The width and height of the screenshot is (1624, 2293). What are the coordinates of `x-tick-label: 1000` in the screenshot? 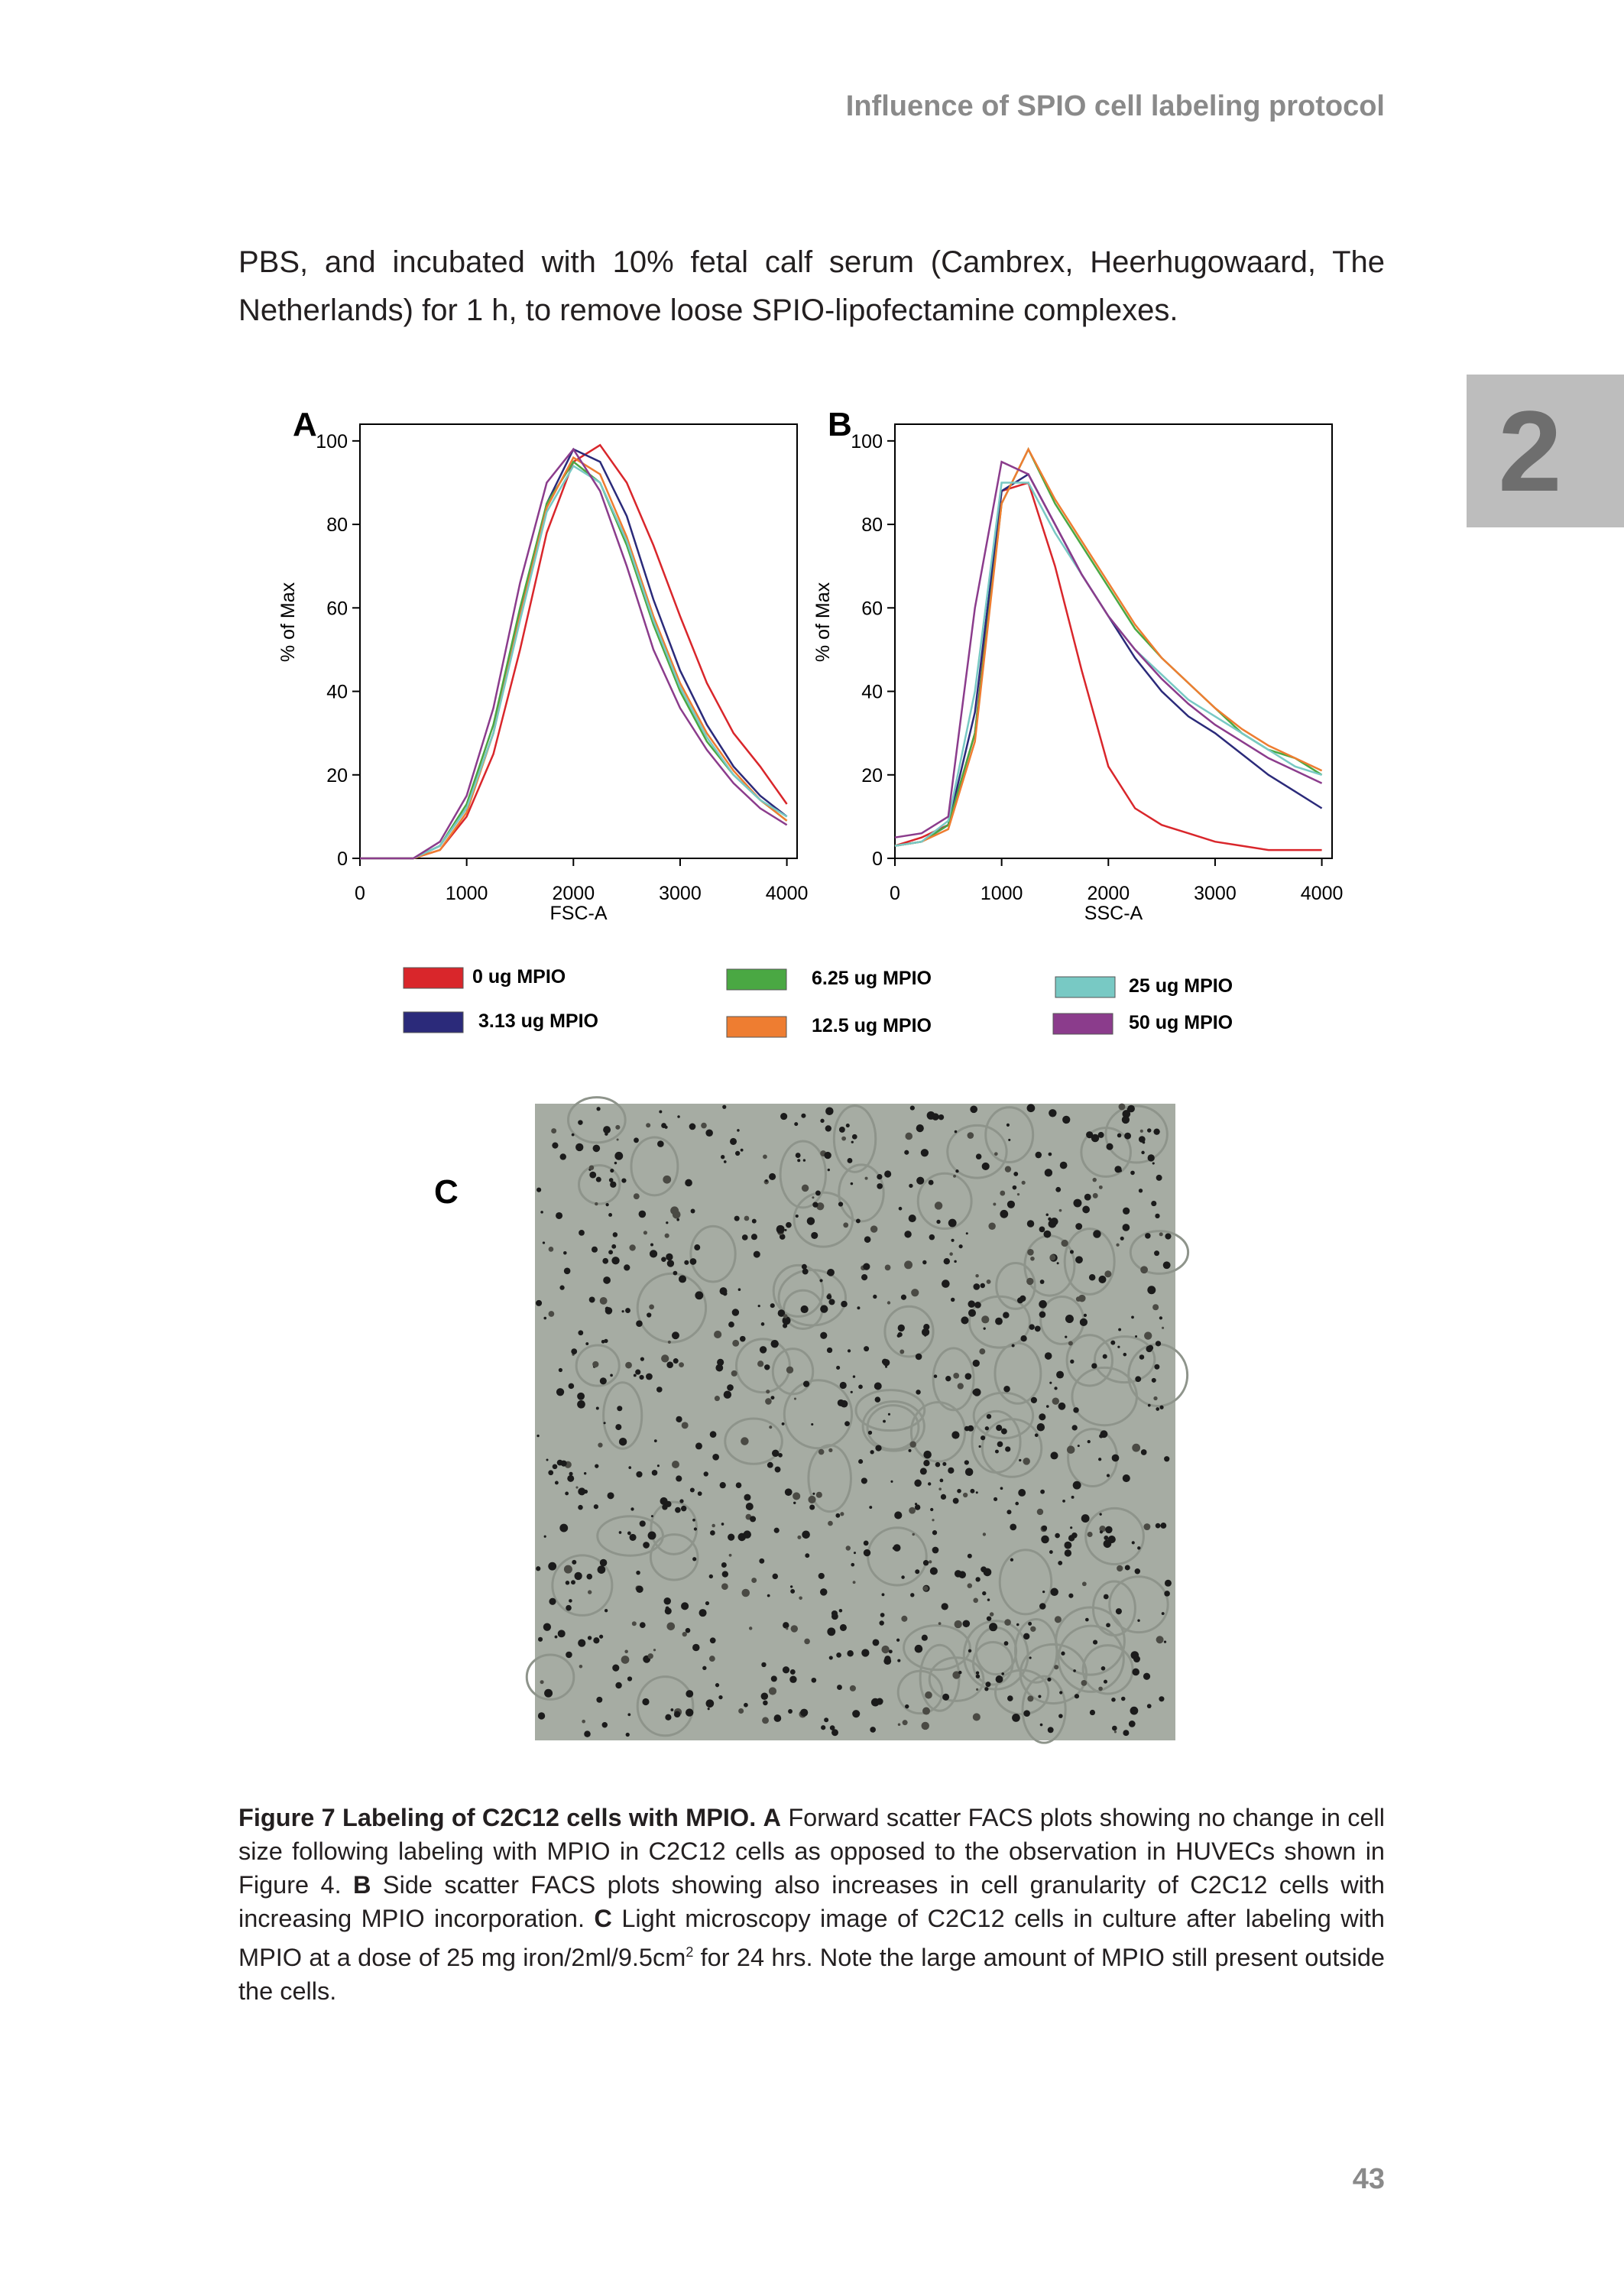 It's located at (1002, 894).